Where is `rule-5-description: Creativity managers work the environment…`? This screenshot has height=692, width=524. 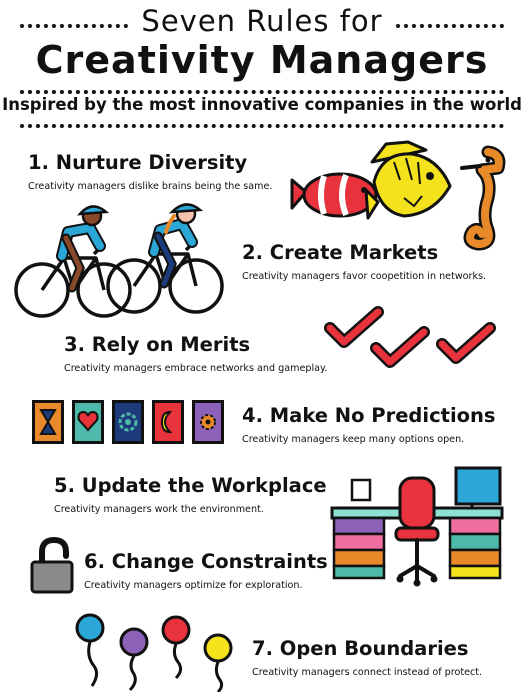 rule-5-description: Creativity managers work the environment… is located at coordinates (159, 509).